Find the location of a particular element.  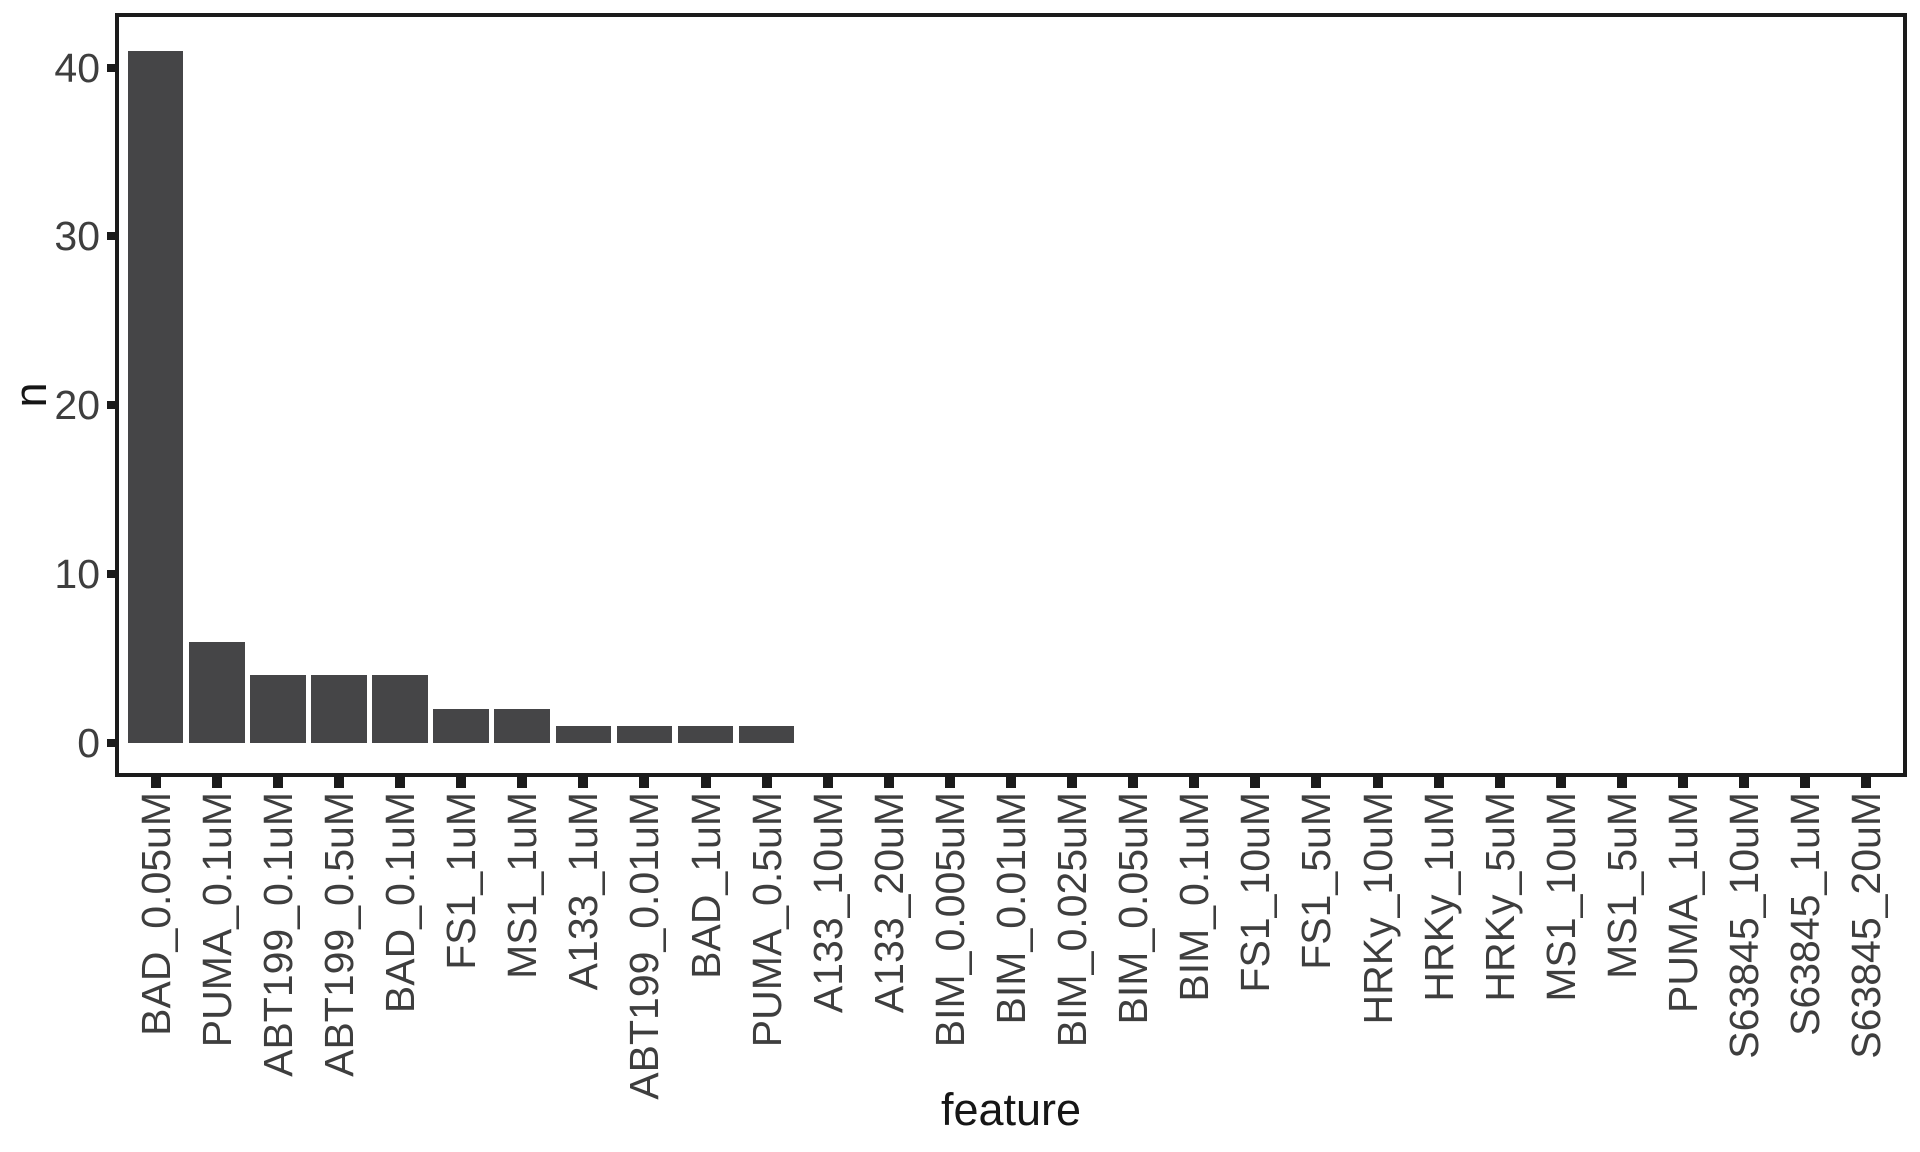

x-tick-label: BIM_0.01uM is located at coordinates (1011, 908).